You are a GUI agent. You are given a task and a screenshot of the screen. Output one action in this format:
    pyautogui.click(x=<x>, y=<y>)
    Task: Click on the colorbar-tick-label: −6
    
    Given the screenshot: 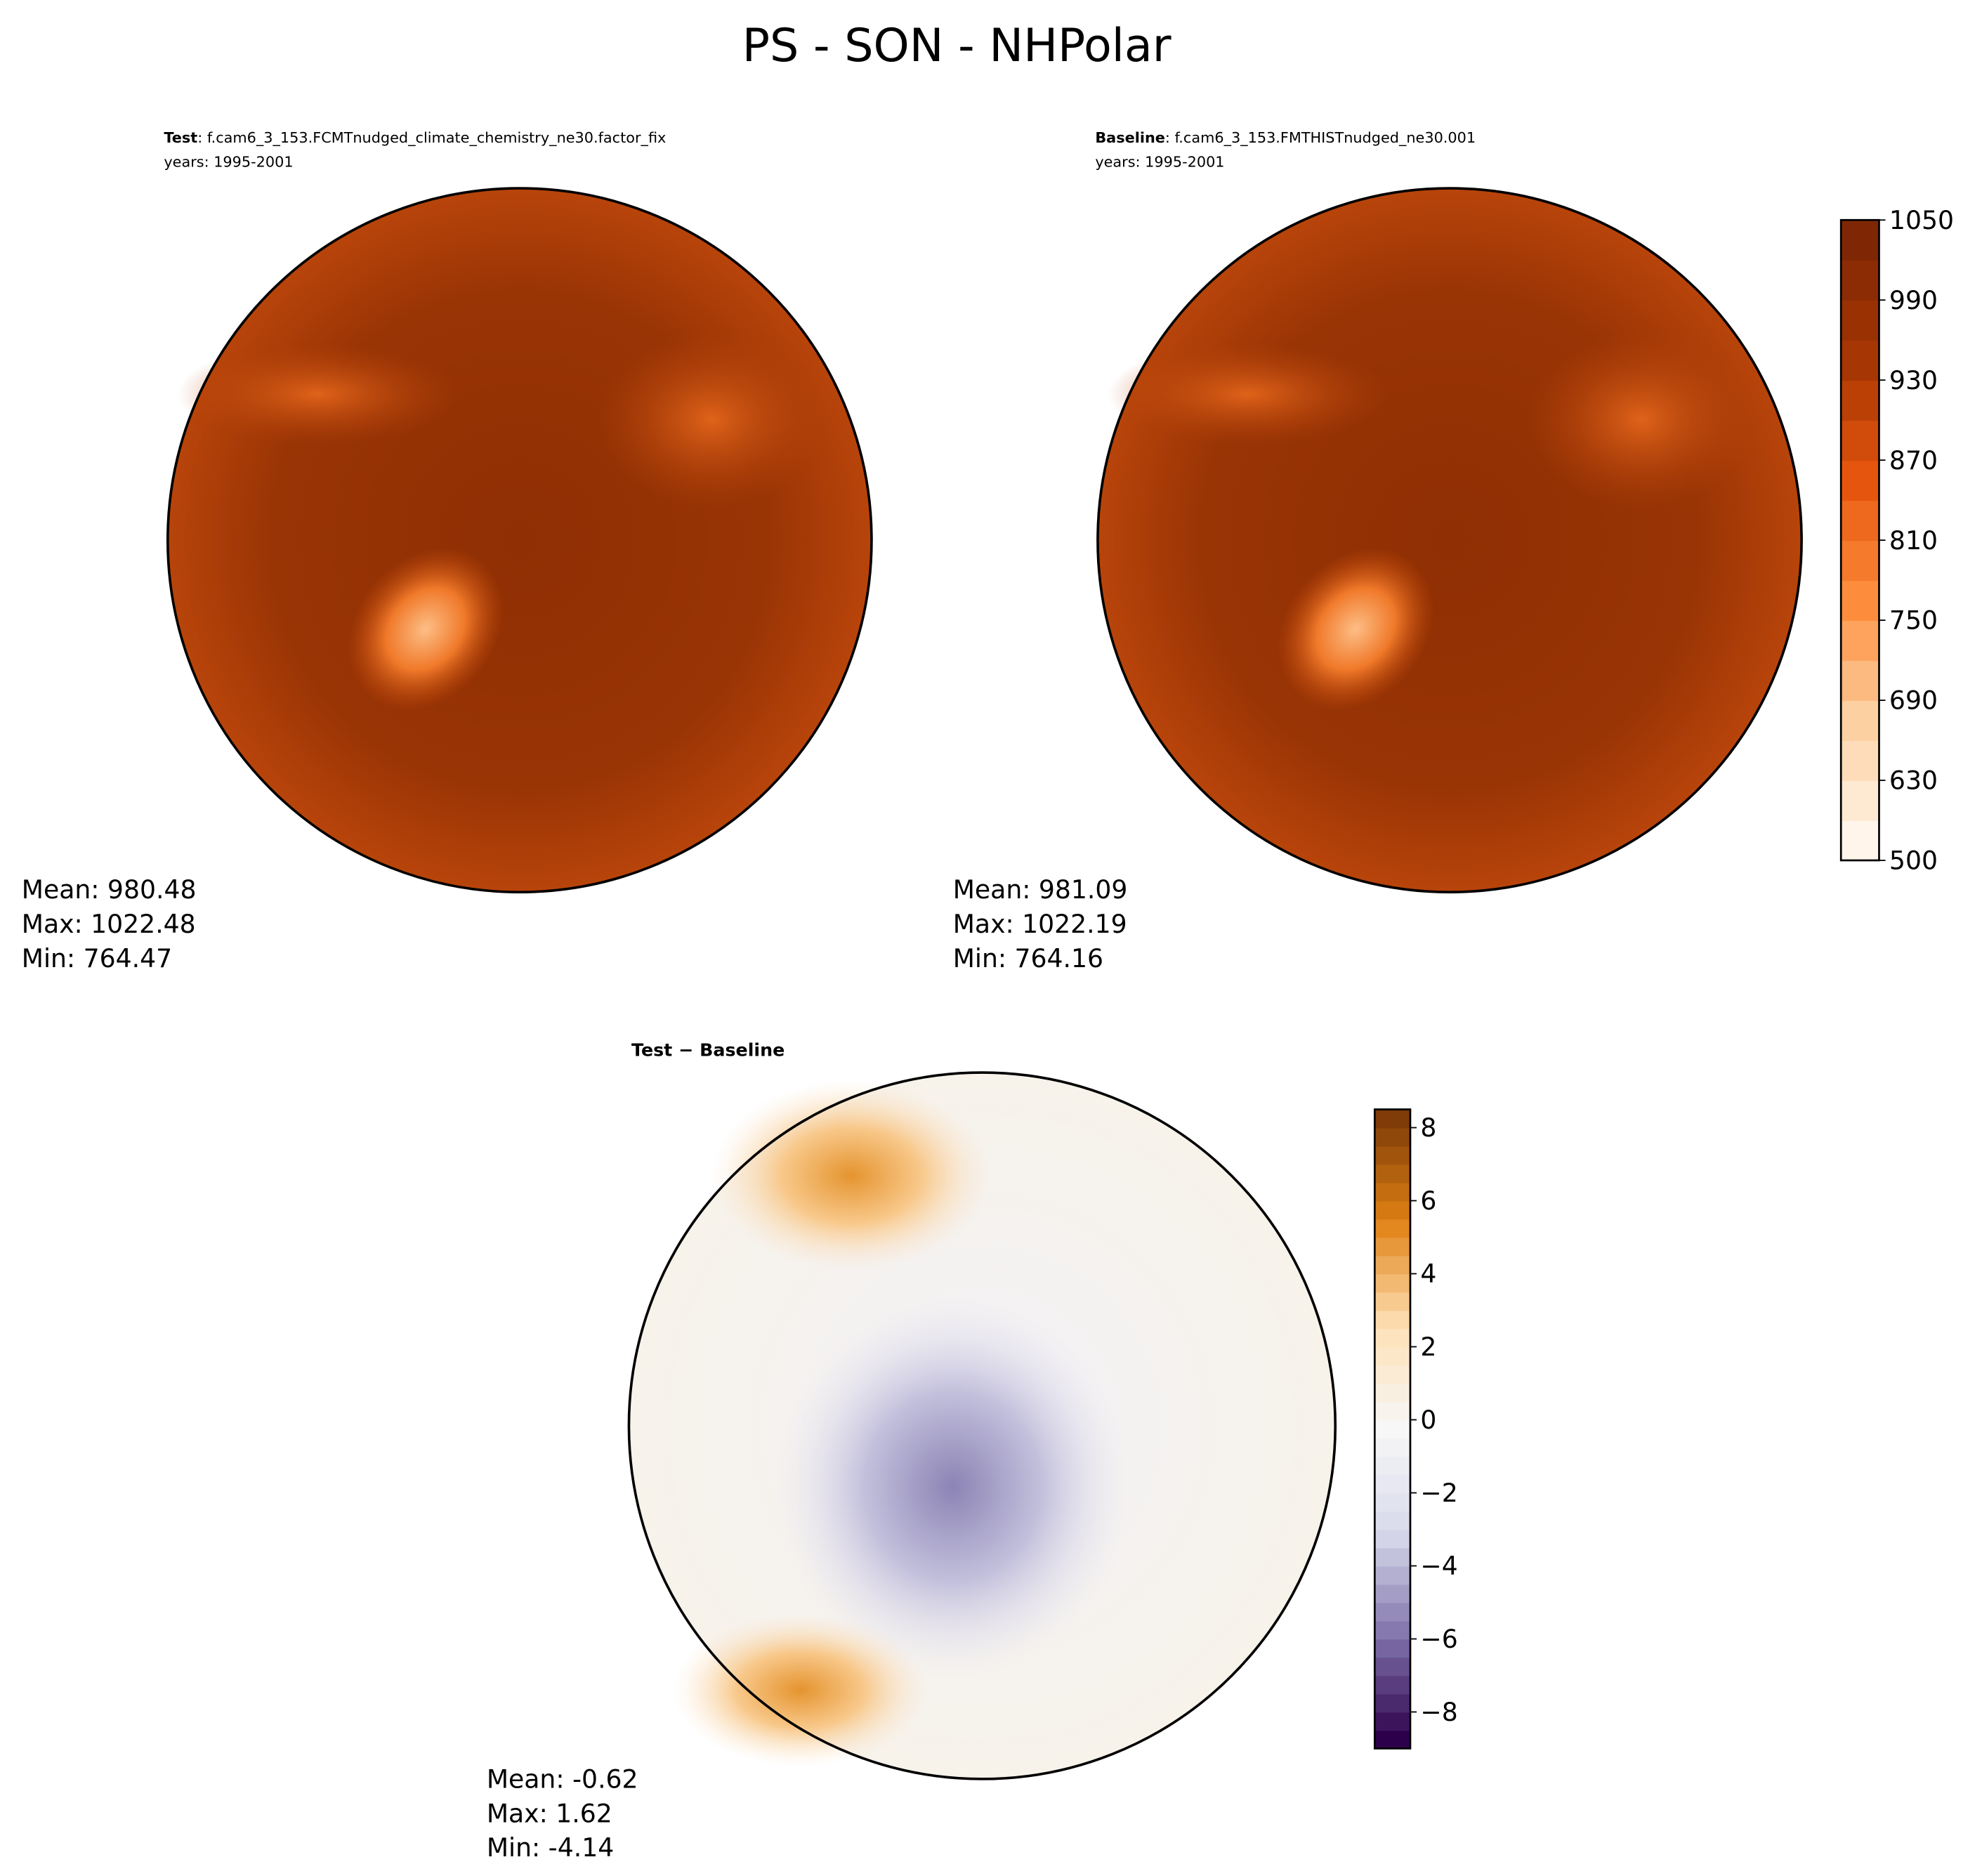 What is the action you would take?
    pyautogui.click(x=1438, y=1639)
    